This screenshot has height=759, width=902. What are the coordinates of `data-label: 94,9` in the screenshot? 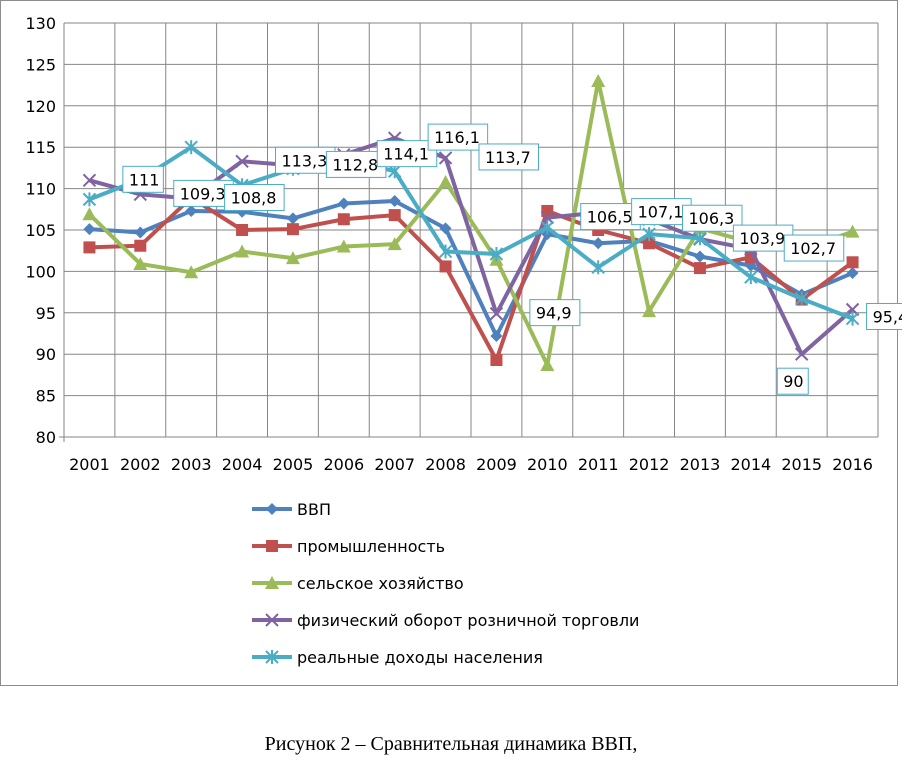 It's located at (555, 313).